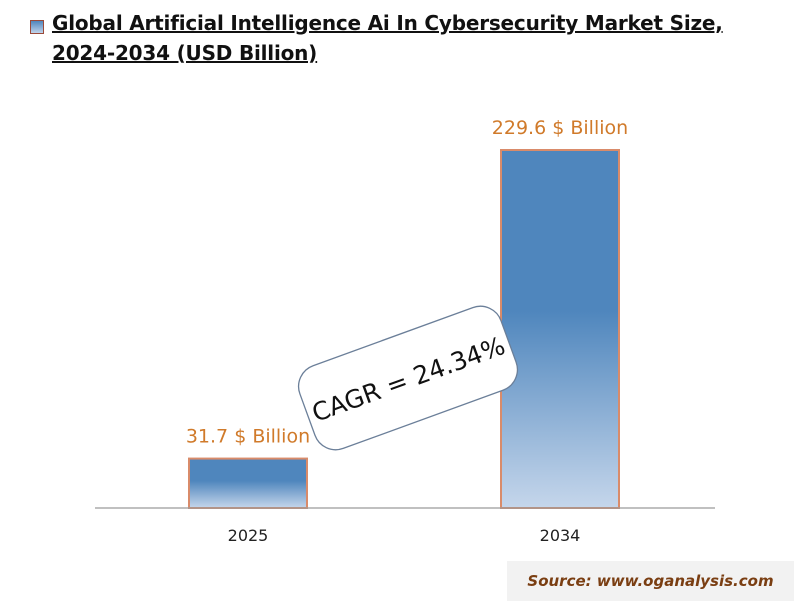 The width and height of the screenshot is (800, 603). Describe the element at coordinates (37, 27) in the screenshot. I see `bullet-square-icon` at that location.